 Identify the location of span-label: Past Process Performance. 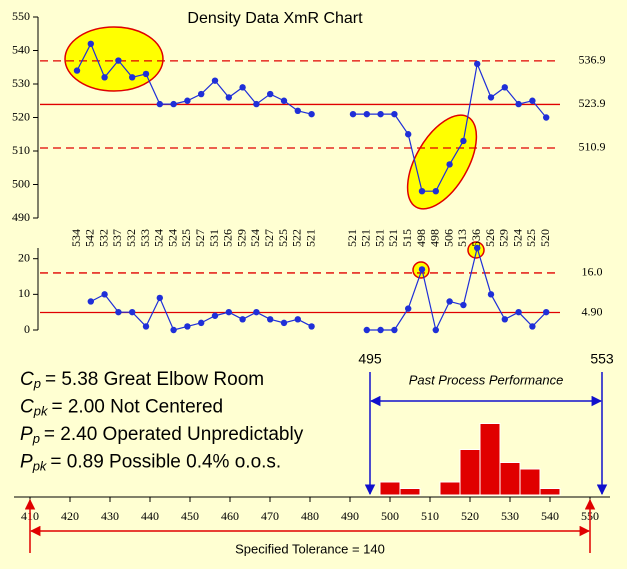
(486, 379).